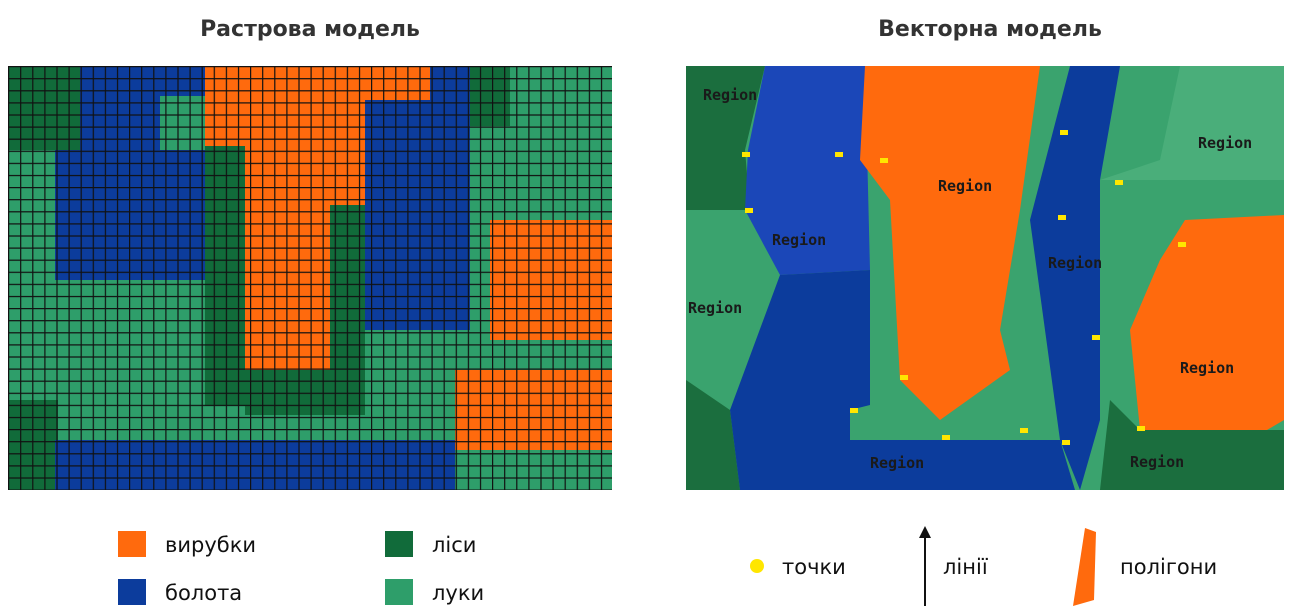 This screenshot has width=1292, height=606. Describe the element at coordinates (210, 545) in the screenshot. I see `legend-label: вирубки` at that location.